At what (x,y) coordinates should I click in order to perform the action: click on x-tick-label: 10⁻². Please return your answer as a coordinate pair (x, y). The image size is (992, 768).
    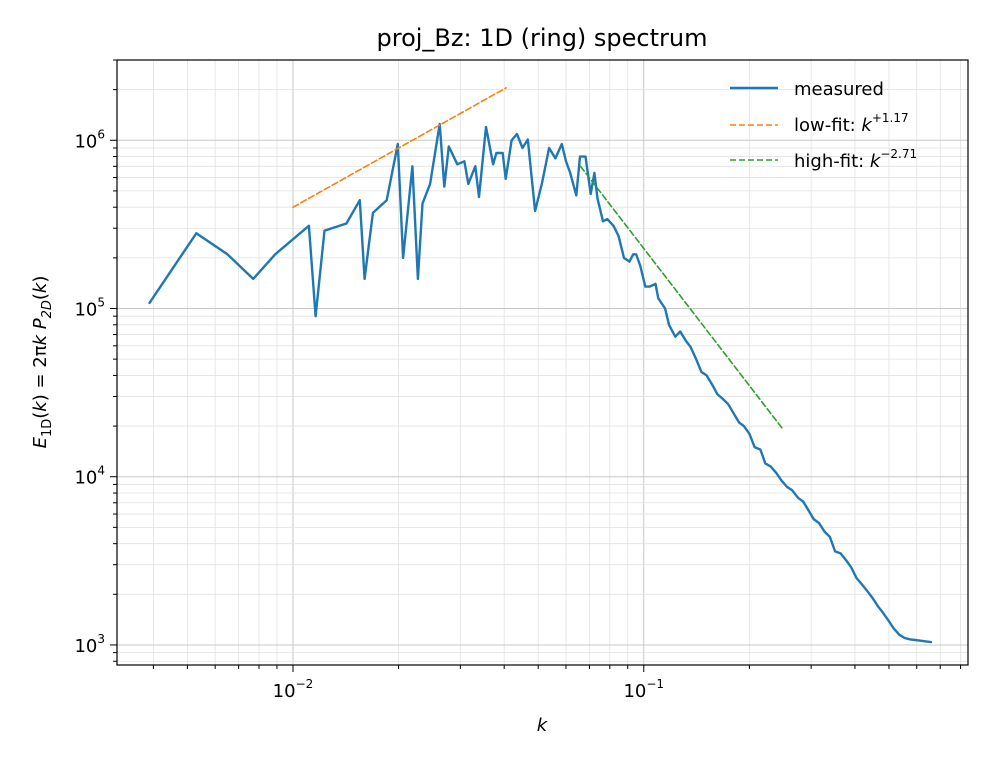
    Looking at the image, I should click on (293, 689).